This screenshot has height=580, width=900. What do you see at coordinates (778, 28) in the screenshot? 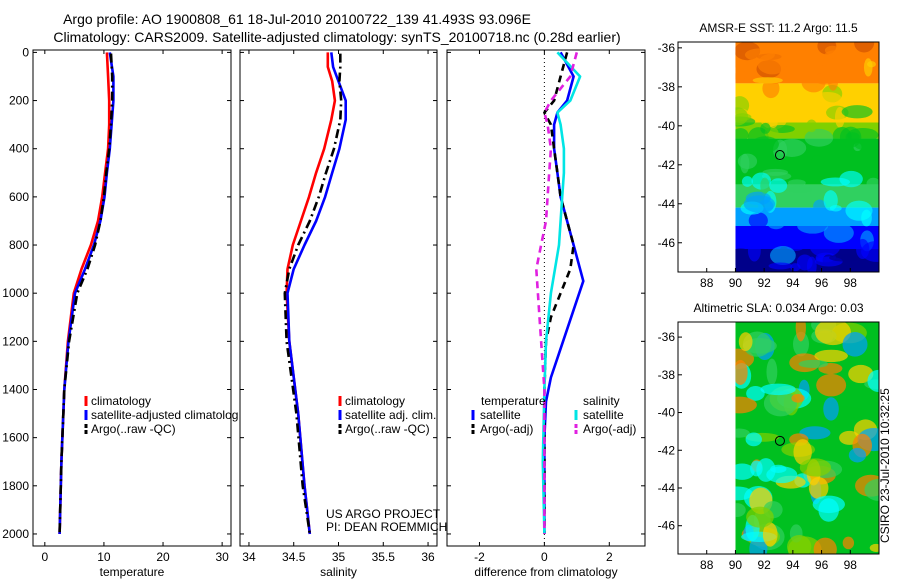
I see `sst-map-title: AMSR-E SST: 11.2 Argo: 11.5` at bounding box center [778, 28].